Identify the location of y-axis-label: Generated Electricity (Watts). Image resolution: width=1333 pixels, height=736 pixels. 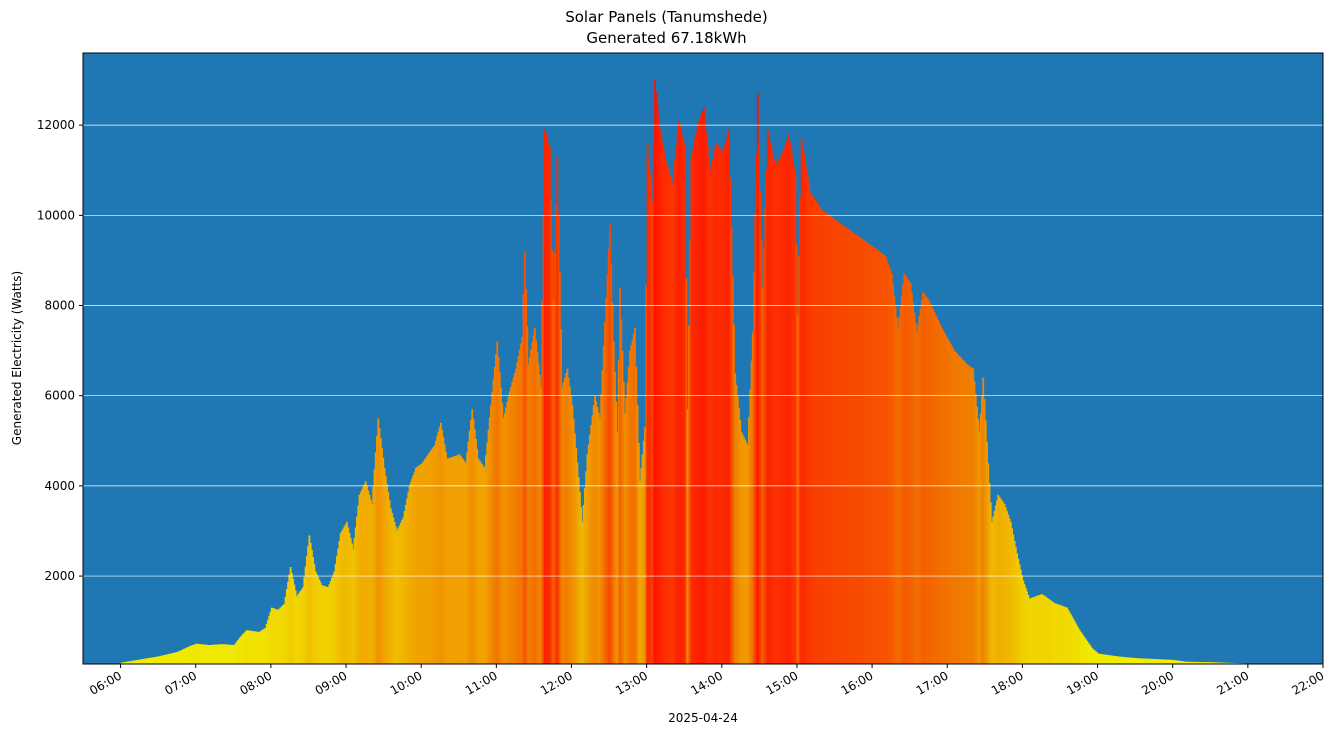
(17, 358).